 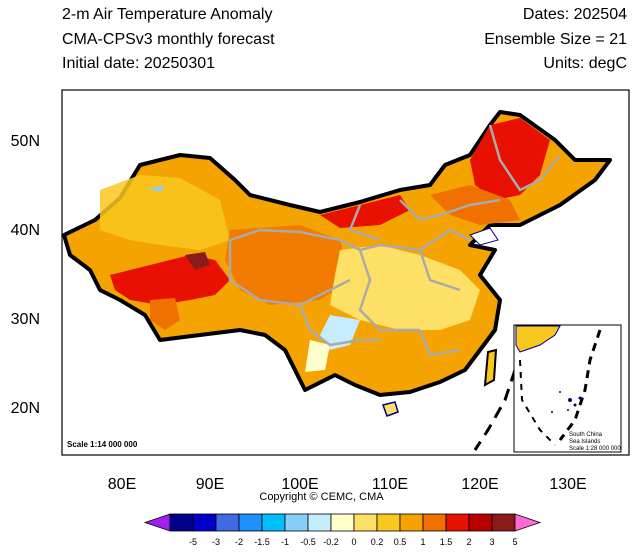 What do you see at coordinates (555, 39) in the screenshot?
I see `ensemble-size-label: Ensemble Size = 21` at bounding box center [555, 39].